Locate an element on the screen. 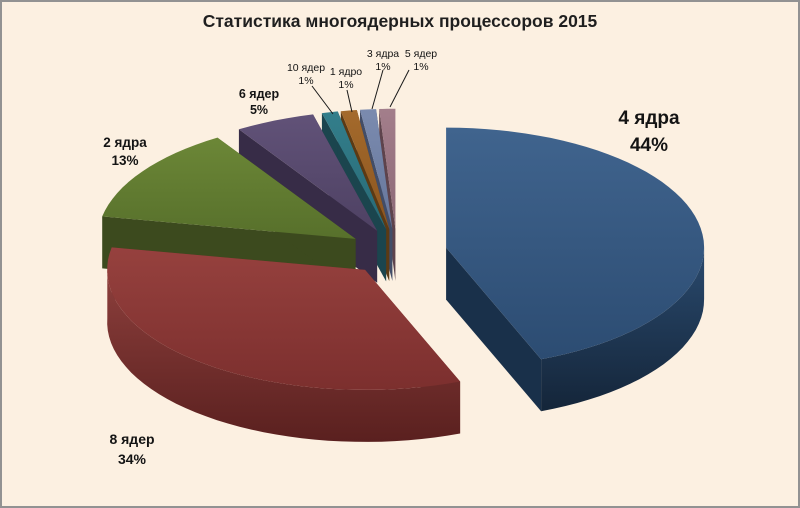 The image size is (800, 508). slice-label-text: 3 ядра is located at coordinates (383, 54).